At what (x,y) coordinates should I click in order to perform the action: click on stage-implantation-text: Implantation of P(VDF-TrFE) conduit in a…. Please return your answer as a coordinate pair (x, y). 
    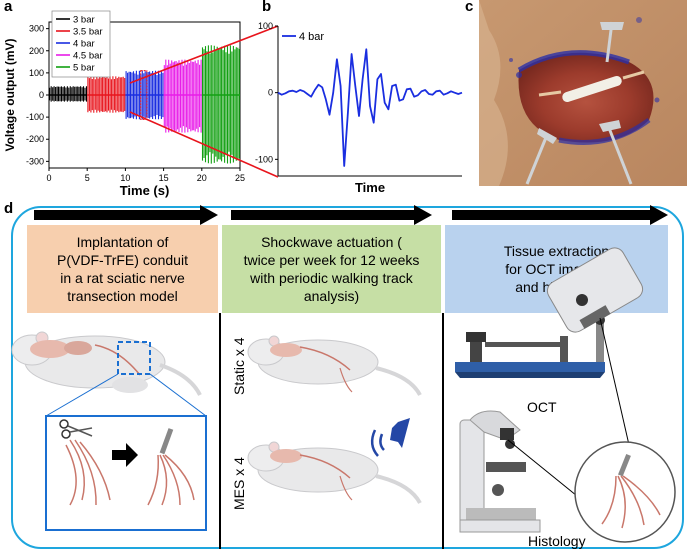
    Looking at the image, I should click on (122, 269).